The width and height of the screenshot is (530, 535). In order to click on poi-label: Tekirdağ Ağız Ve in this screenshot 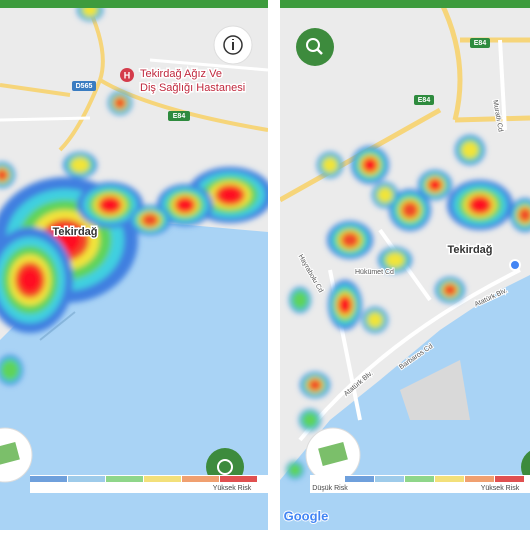, I will do `click(181, 74)`.